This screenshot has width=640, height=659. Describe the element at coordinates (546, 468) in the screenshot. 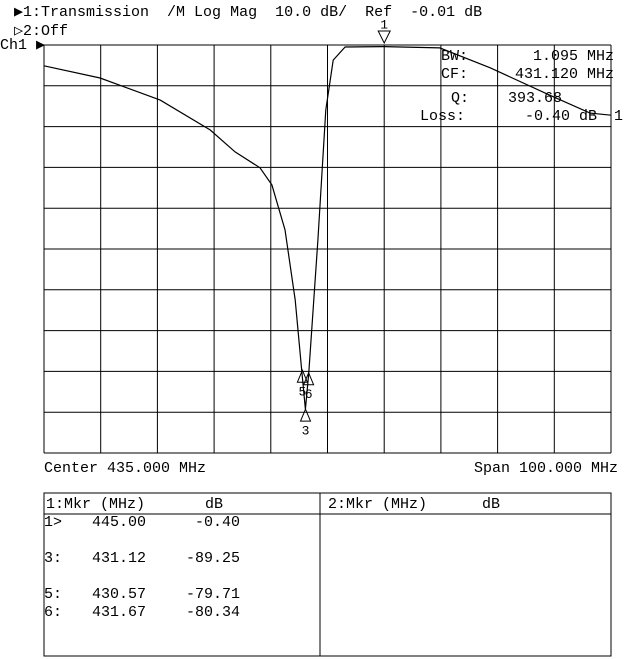

I see `span: Span 100.000 MHz` at that location.